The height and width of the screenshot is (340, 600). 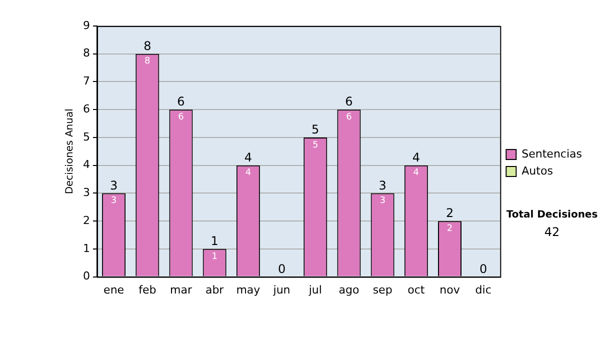 What do you see at coordinates (552, 232) in the screenshot?
I see `text: 42` at bounding box center [552, 232].